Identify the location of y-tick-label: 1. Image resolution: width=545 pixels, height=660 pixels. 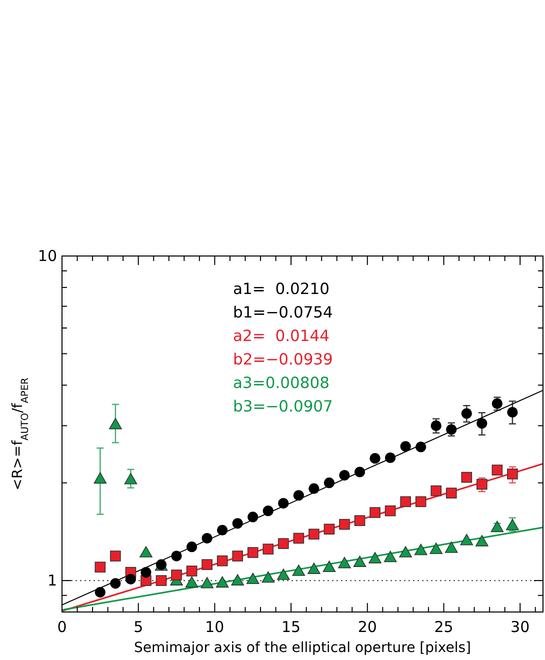
(52, 581).